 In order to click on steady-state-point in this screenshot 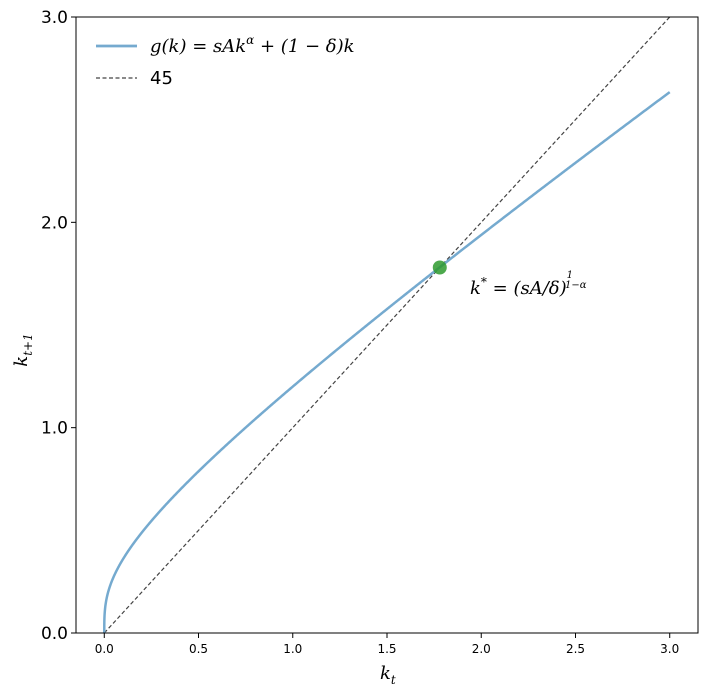, I will do `click(439, 267)`.